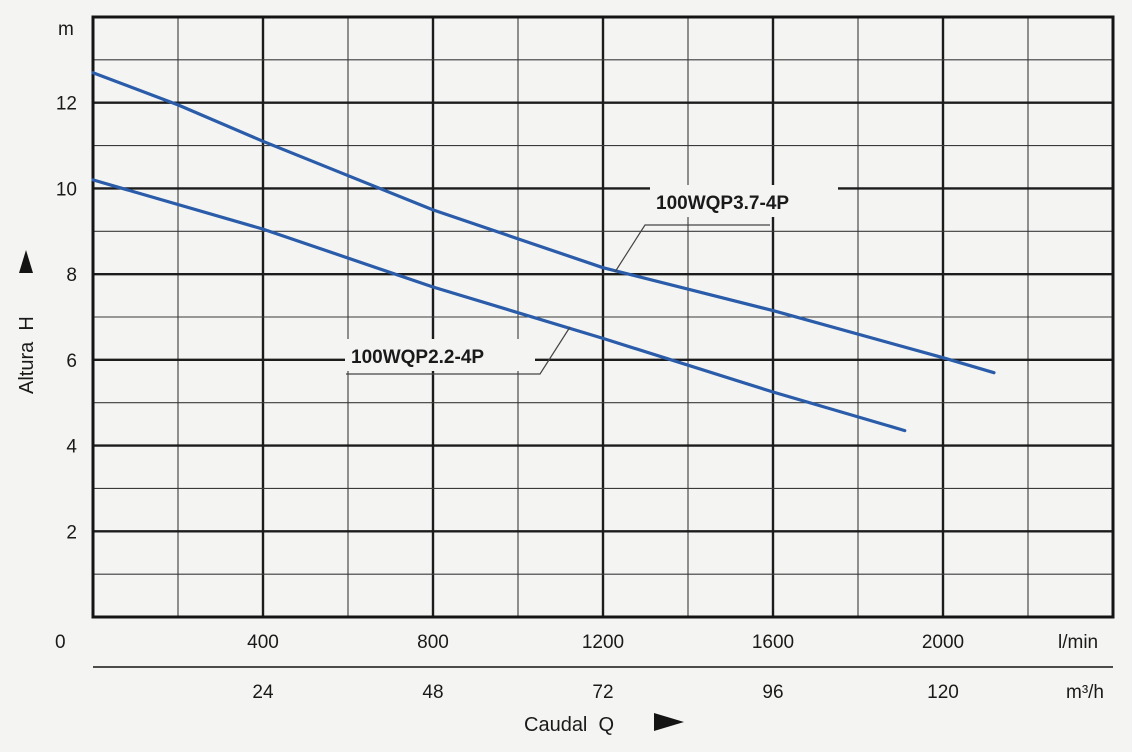  Describe the element at coordinates (603, 642) in the screenshot. I see `x-tick-label-lmin: 1200` at that location.